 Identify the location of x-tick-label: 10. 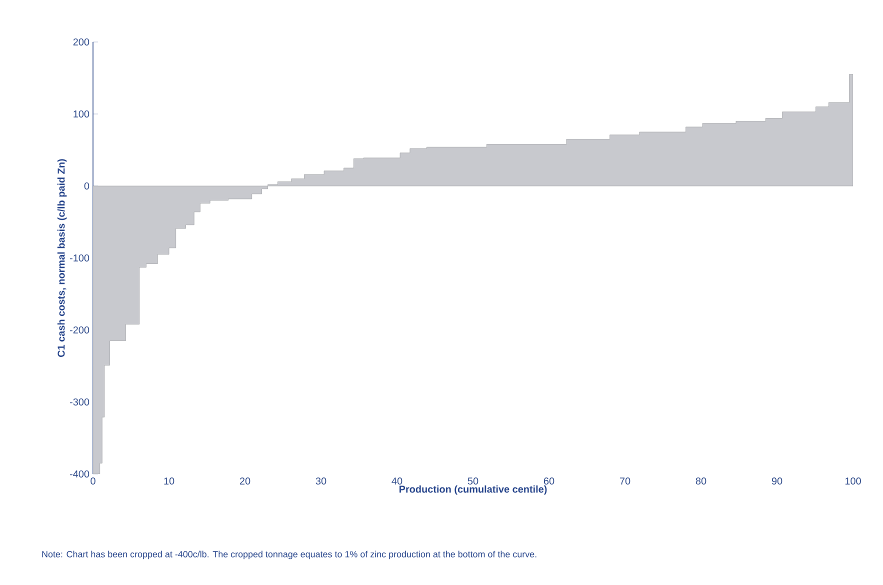
(169, 481).